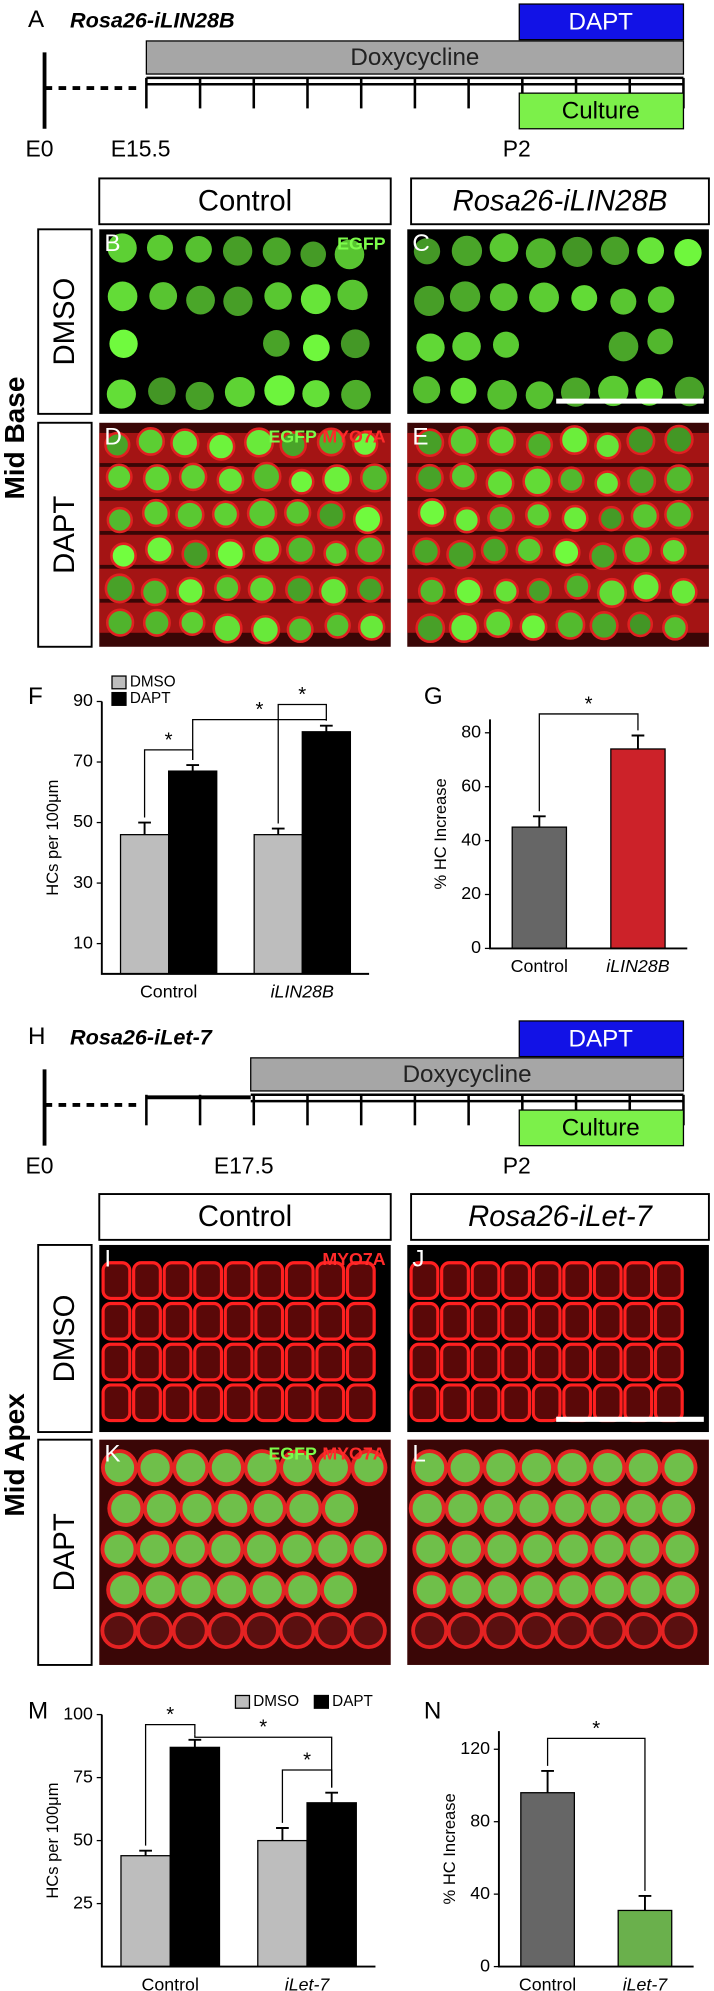 This screenshot has width=714, height=1991. What do you see at coordinates (276, 1701) in the screenshot?
I see `legend-label: DMSO` at bounding box center [276, 1701].